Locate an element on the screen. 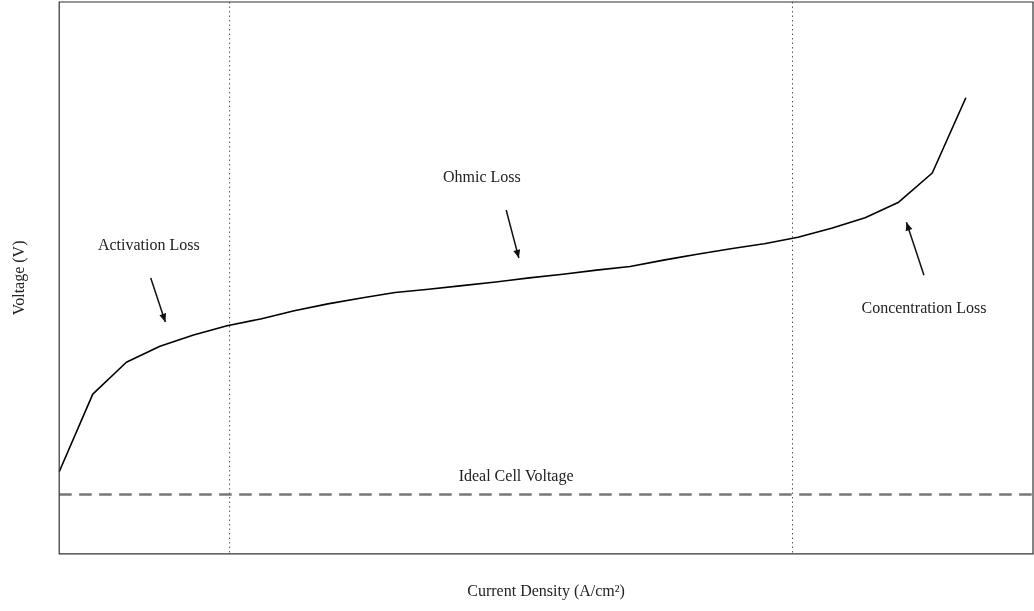  x-axis-title: Current Density (A/cm²) is located at coordinates (546, 590).